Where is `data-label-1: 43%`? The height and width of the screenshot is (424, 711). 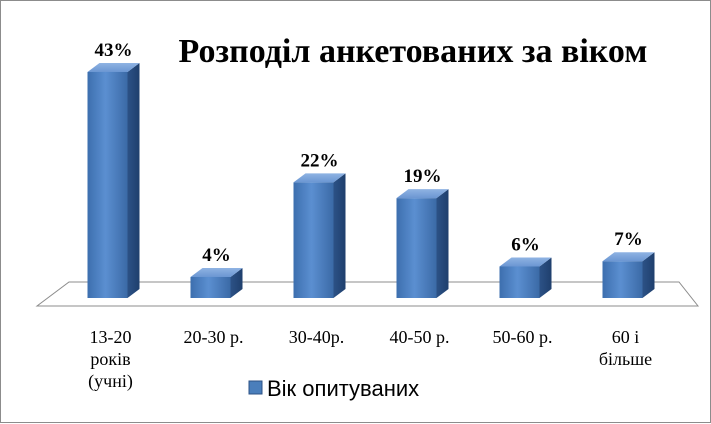
data-label-1: 43% is located at coordinates (114, 50).